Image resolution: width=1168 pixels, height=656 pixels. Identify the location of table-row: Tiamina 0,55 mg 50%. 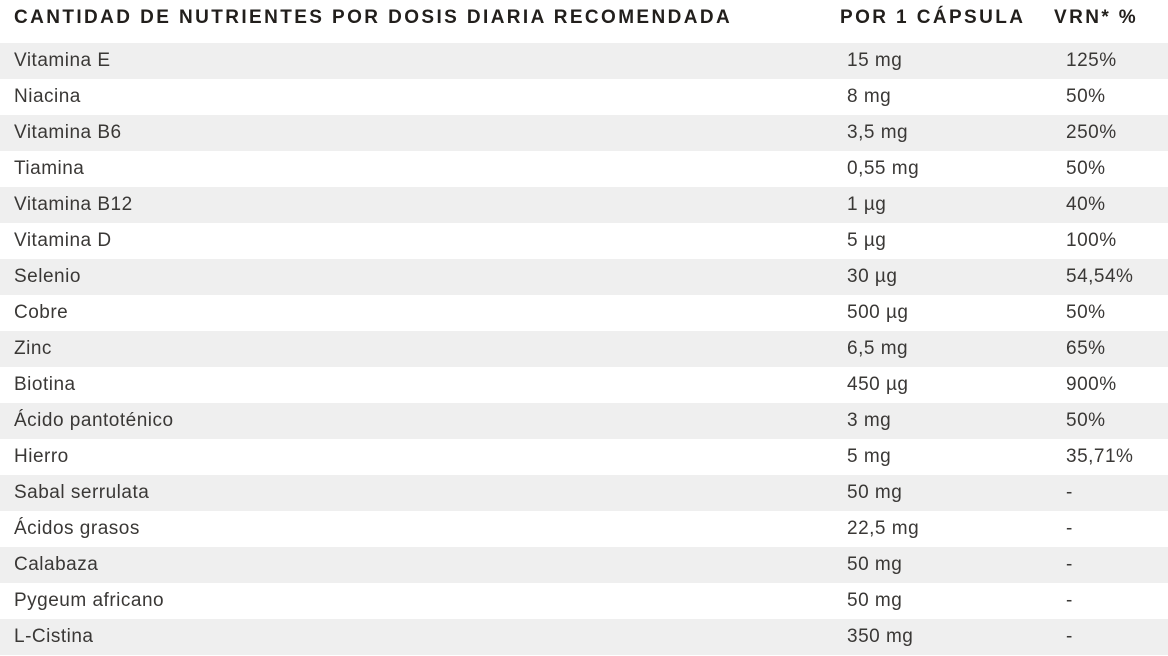
(584, 169).